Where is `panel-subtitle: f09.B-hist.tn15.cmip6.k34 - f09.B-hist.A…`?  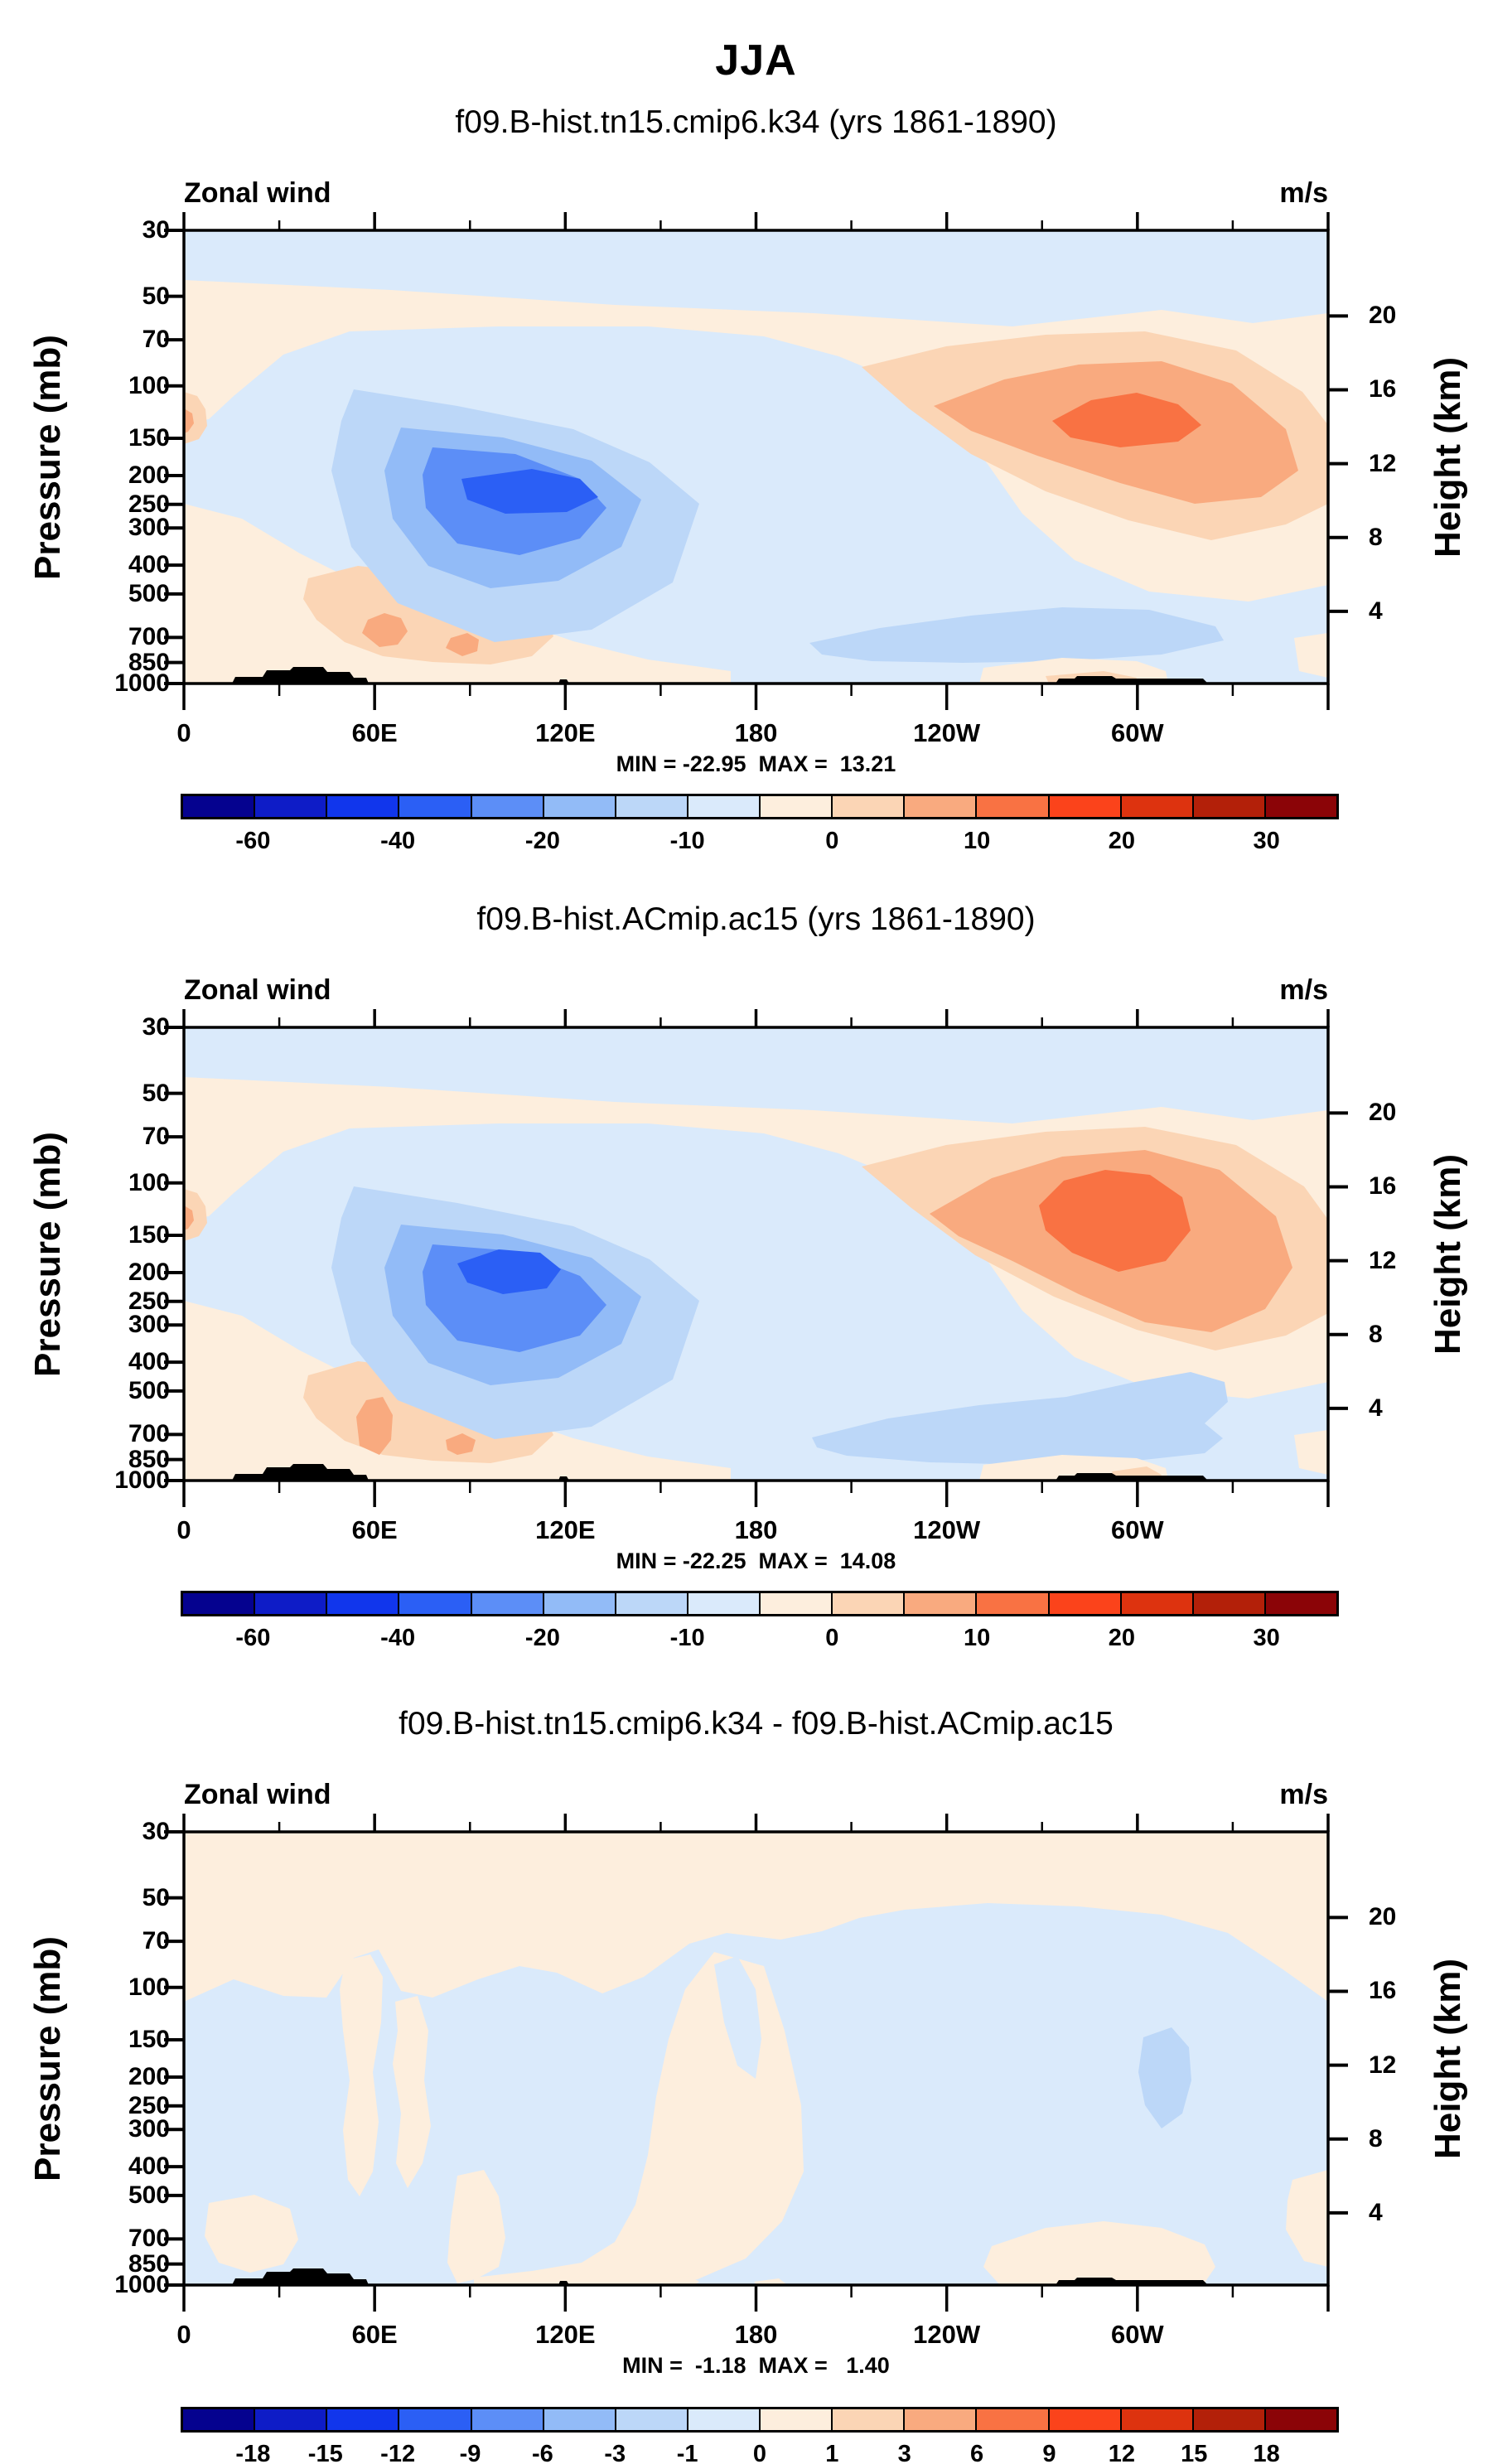 panel-subtitle: f09.B-hist.tn15.cmip6.k34 - f09.B-hist.A… is located at coordinates (757, 1724).